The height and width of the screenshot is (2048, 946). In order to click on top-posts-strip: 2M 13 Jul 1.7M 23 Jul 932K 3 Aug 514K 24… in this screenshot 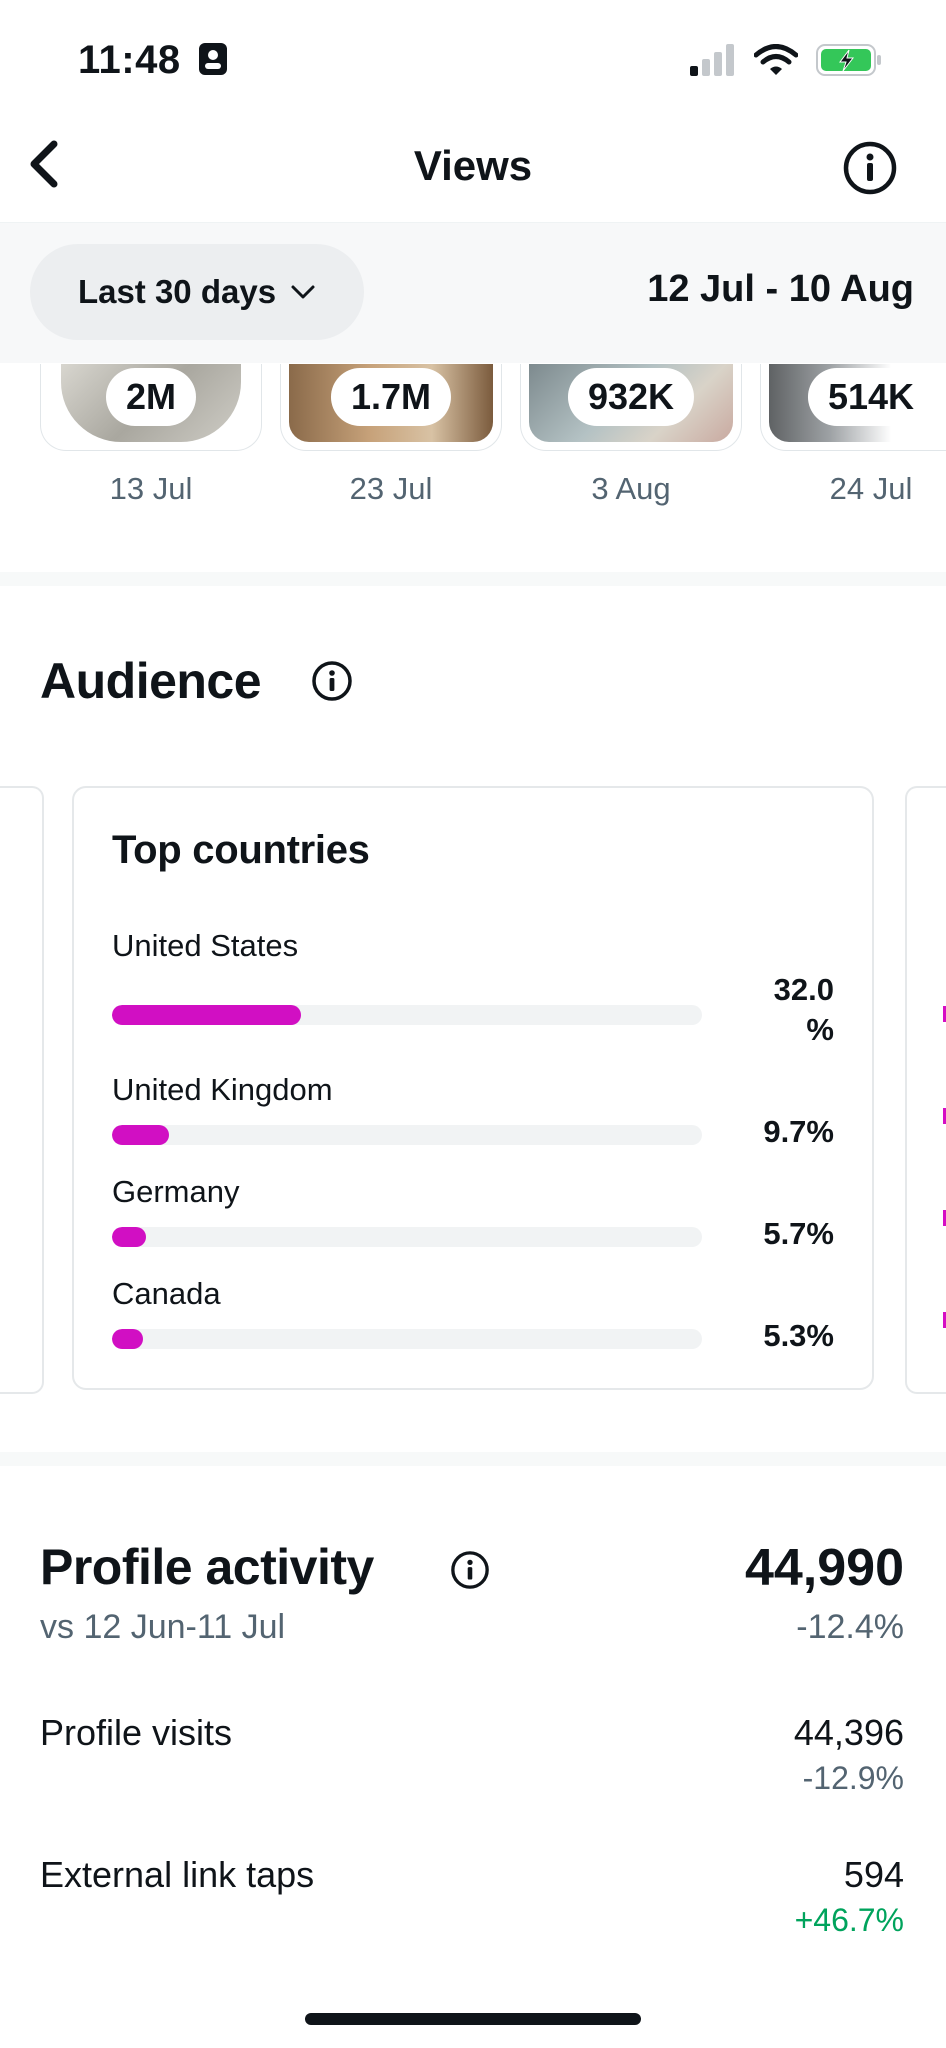, I will do `click(473, 469)`.